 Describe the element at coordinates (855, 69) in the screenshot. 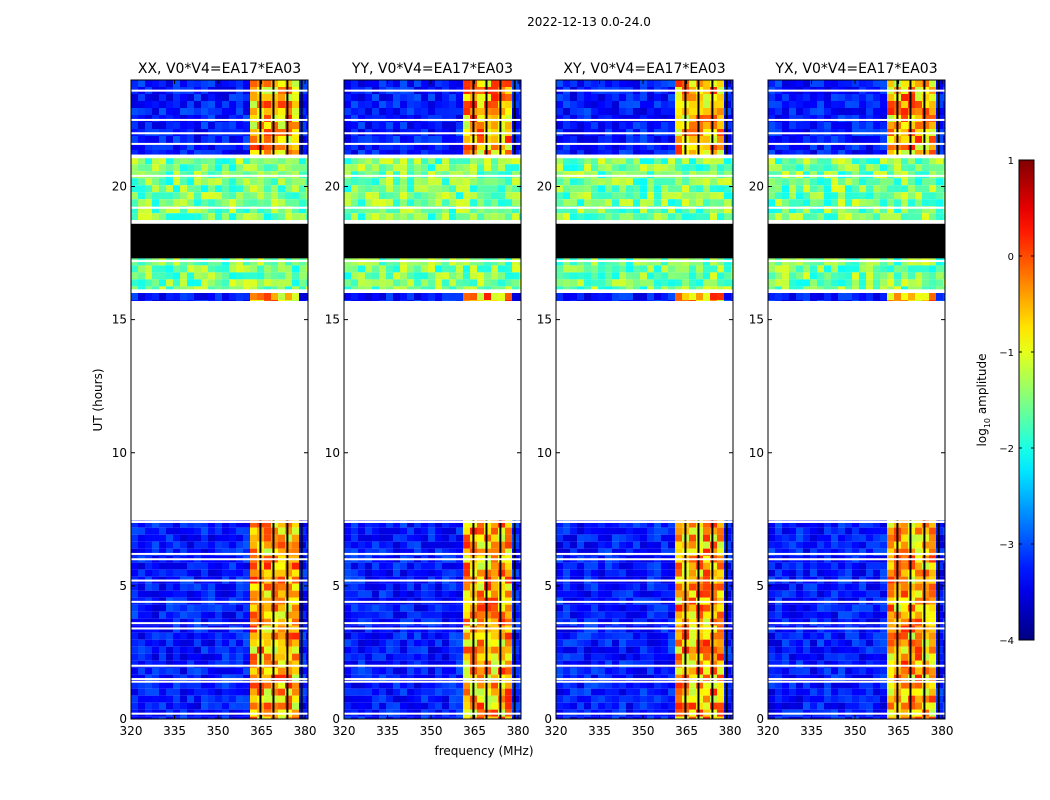

I see `panel-title: YX, V0*V4=EA17*EA03` at that location.